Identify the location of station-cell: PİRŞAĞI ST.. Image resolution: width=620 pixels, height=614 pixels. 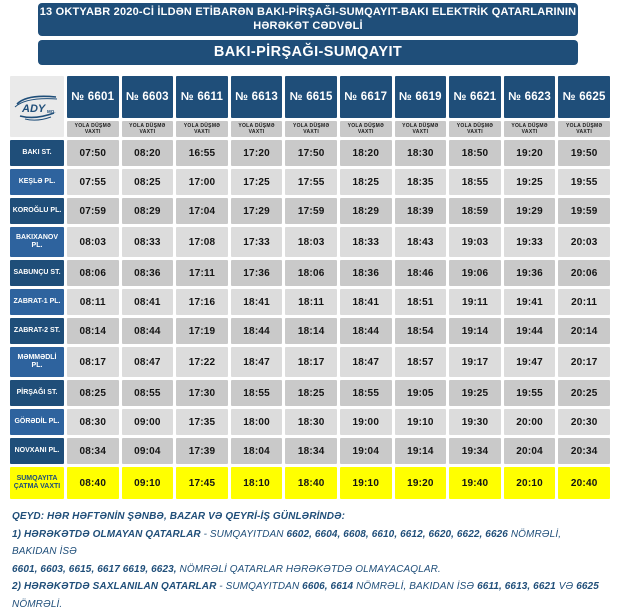
(37, 393).